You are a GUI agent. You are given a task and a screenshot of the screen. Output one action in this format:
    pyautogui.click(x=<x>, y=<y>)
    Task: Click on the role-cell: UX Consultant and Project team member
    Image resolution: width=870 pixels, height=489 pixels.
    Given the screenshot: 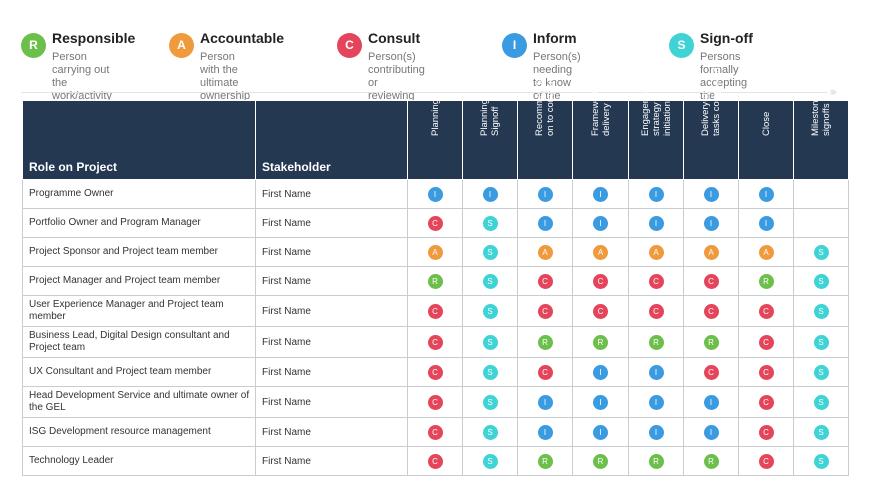 What is the action you would take?
    pyautogui.click(x=139, y=372)
    